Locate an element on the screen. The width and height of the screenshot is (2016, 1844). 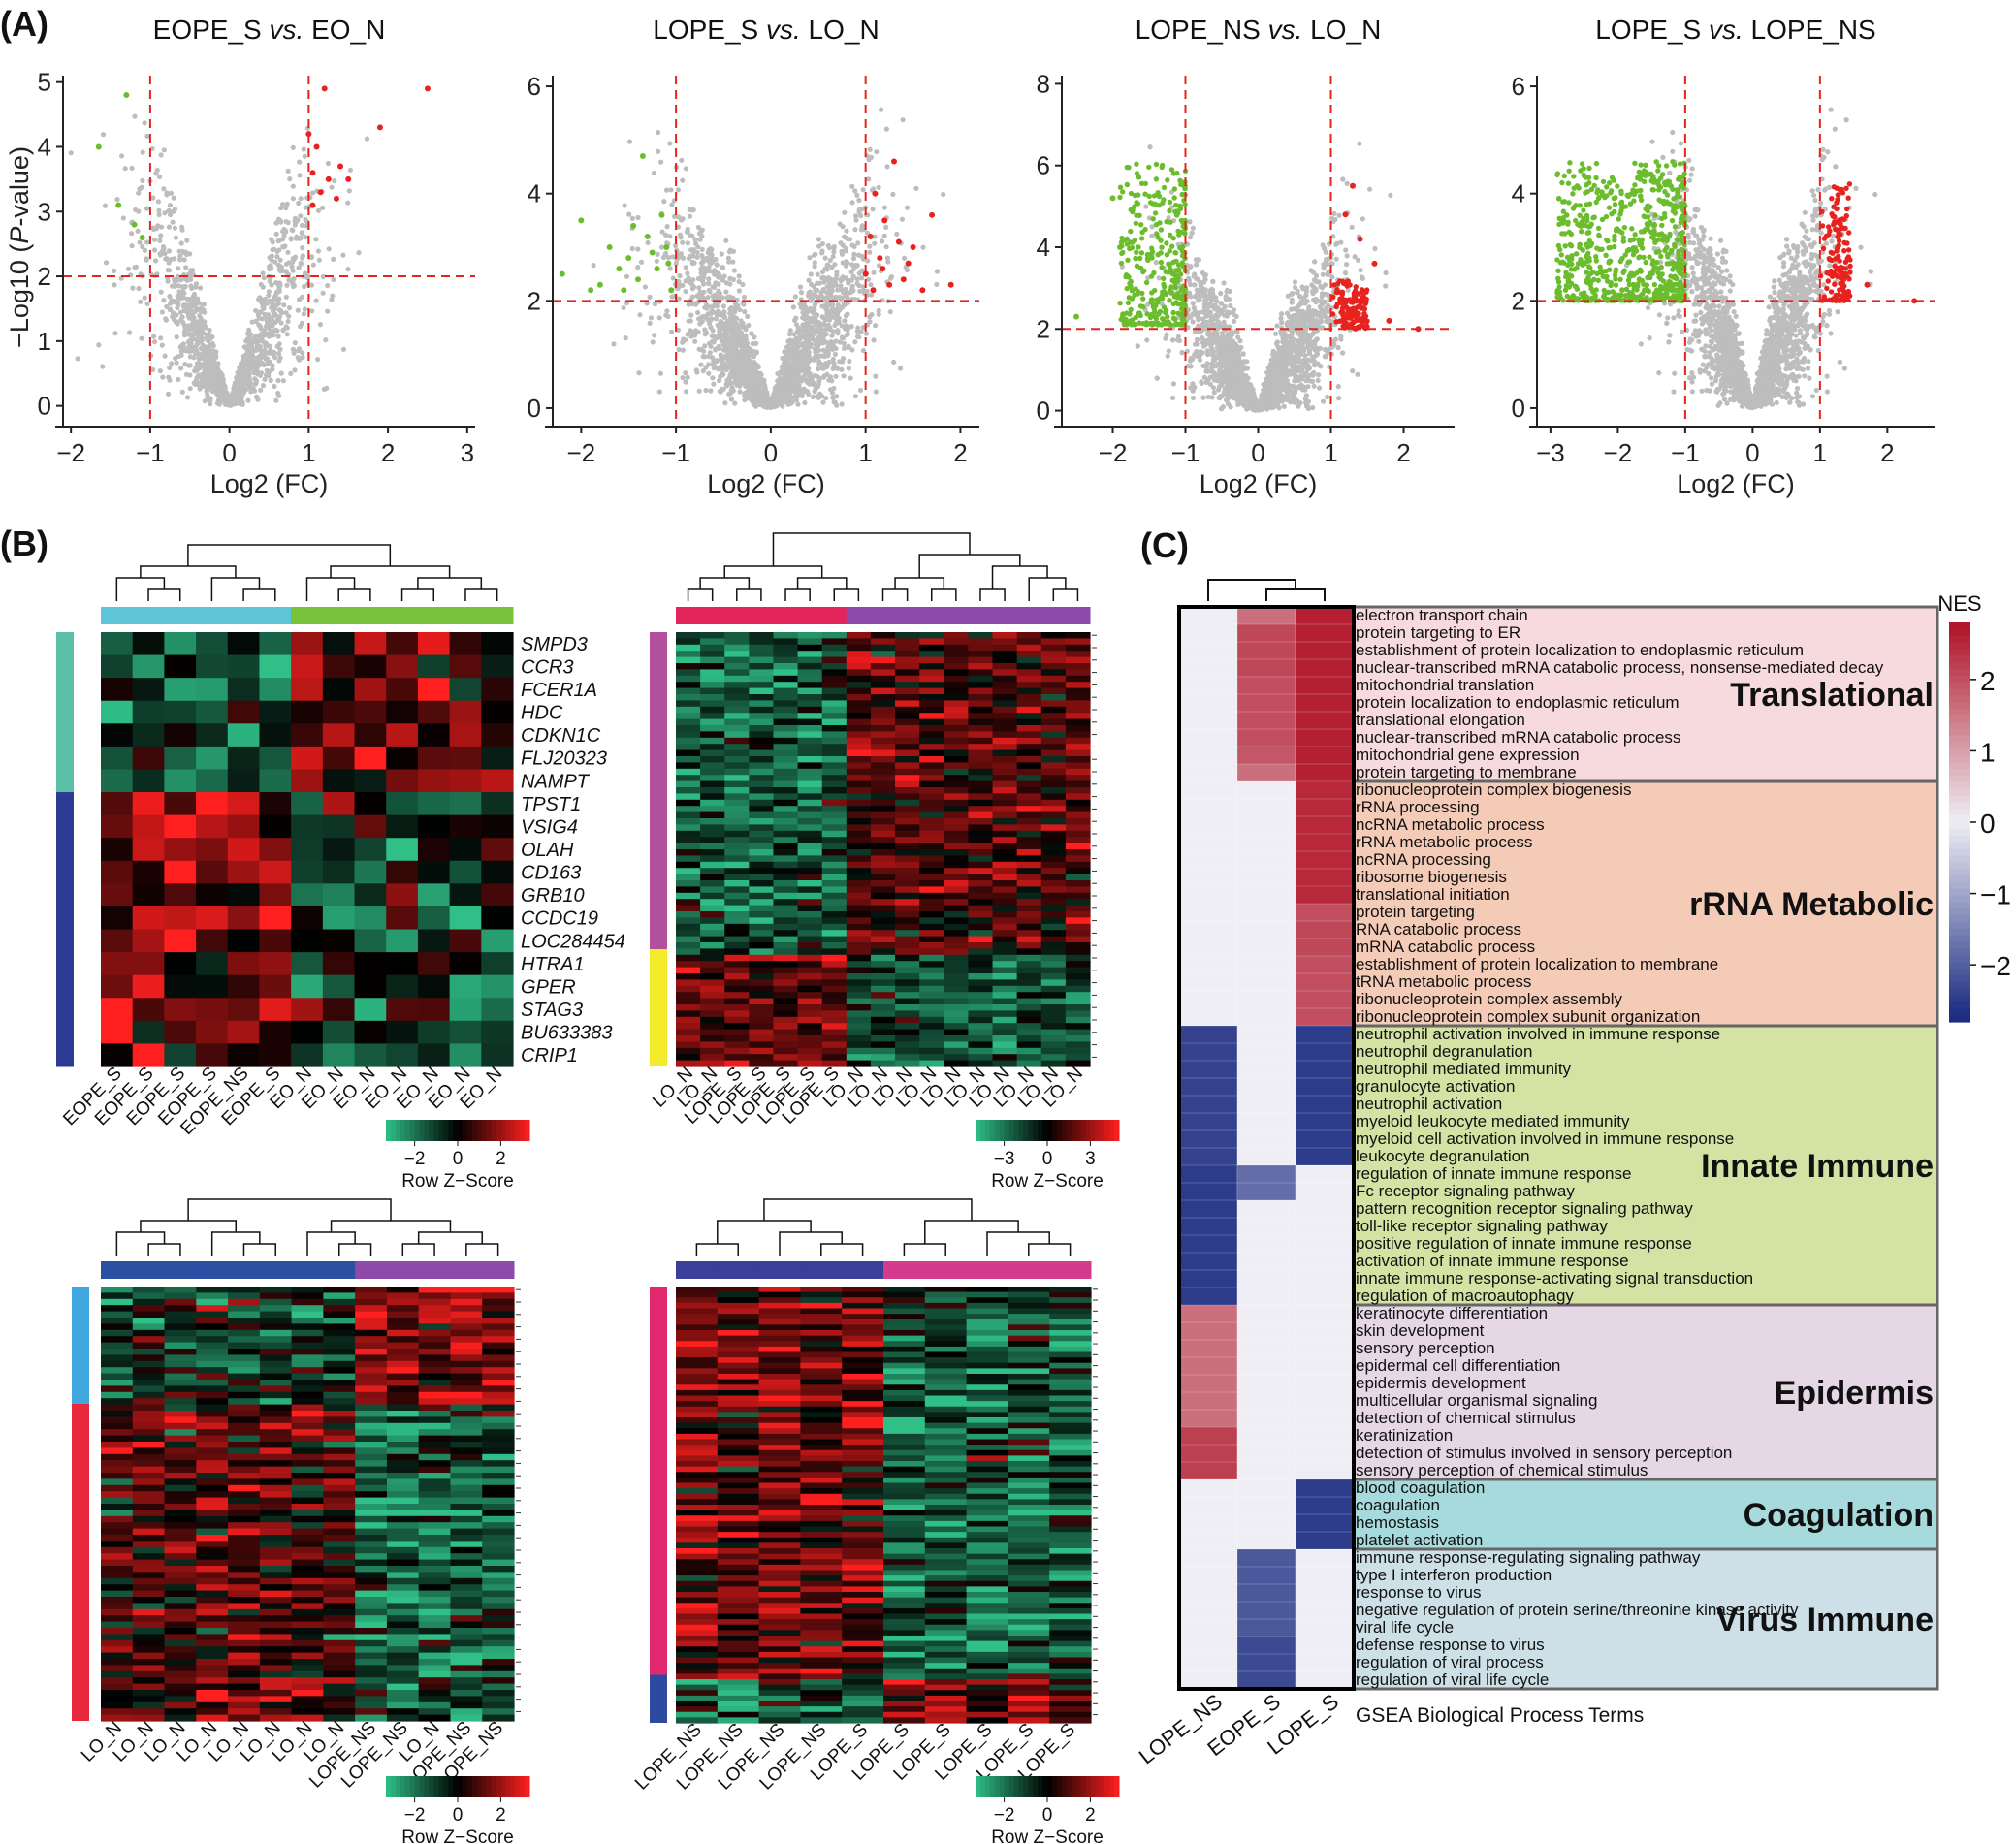
x-axis-label: Log2 (FC) is located at coordinates (269, 483).